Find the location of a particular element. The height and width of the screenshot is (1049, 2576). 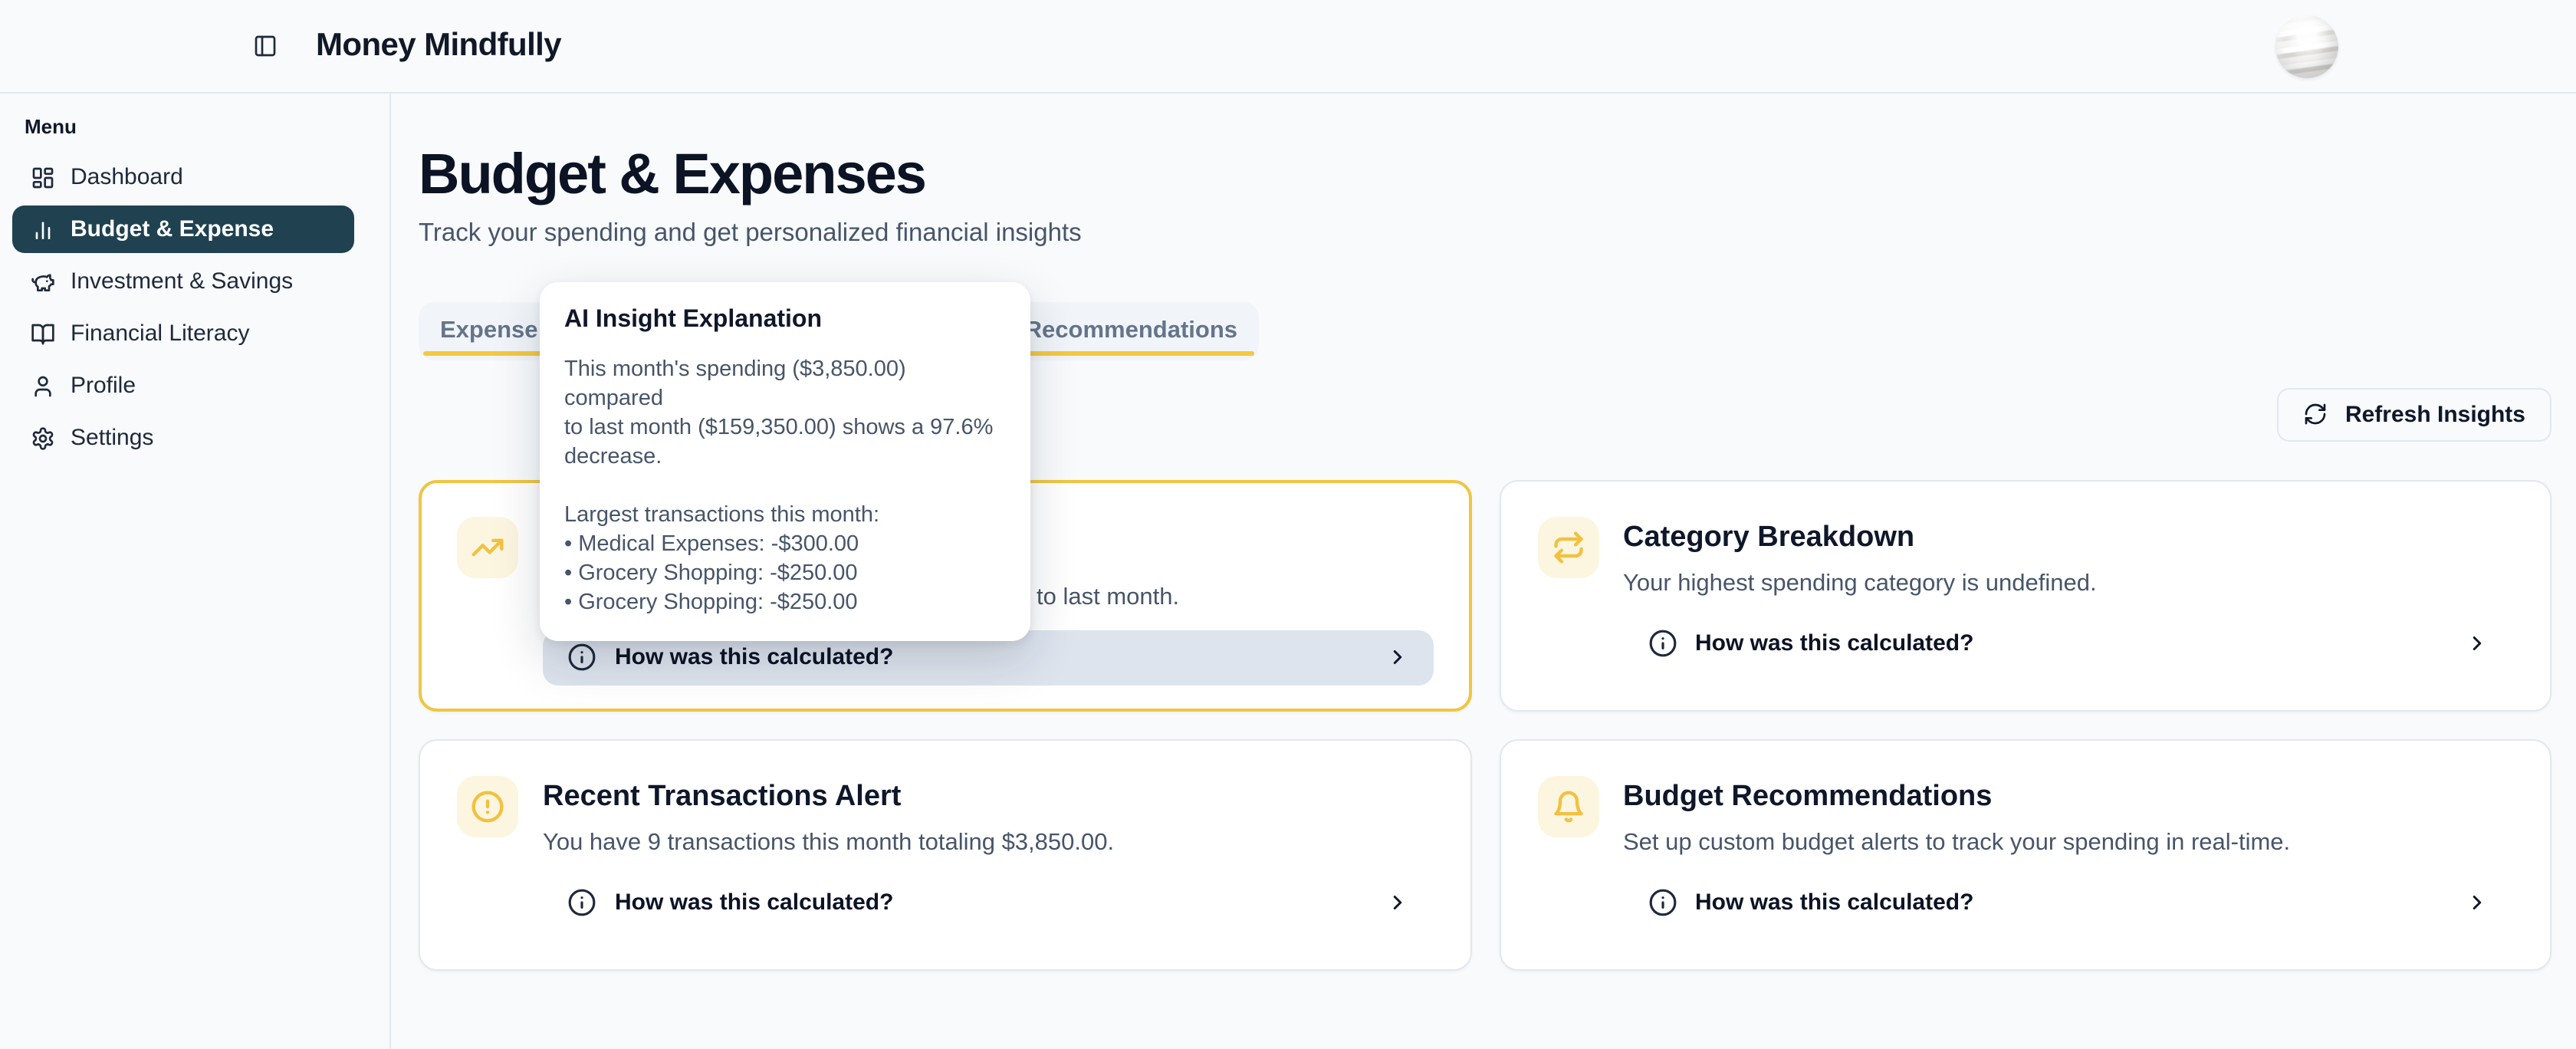

app-title: Money Mindfully is located at coordinates (439, 45).